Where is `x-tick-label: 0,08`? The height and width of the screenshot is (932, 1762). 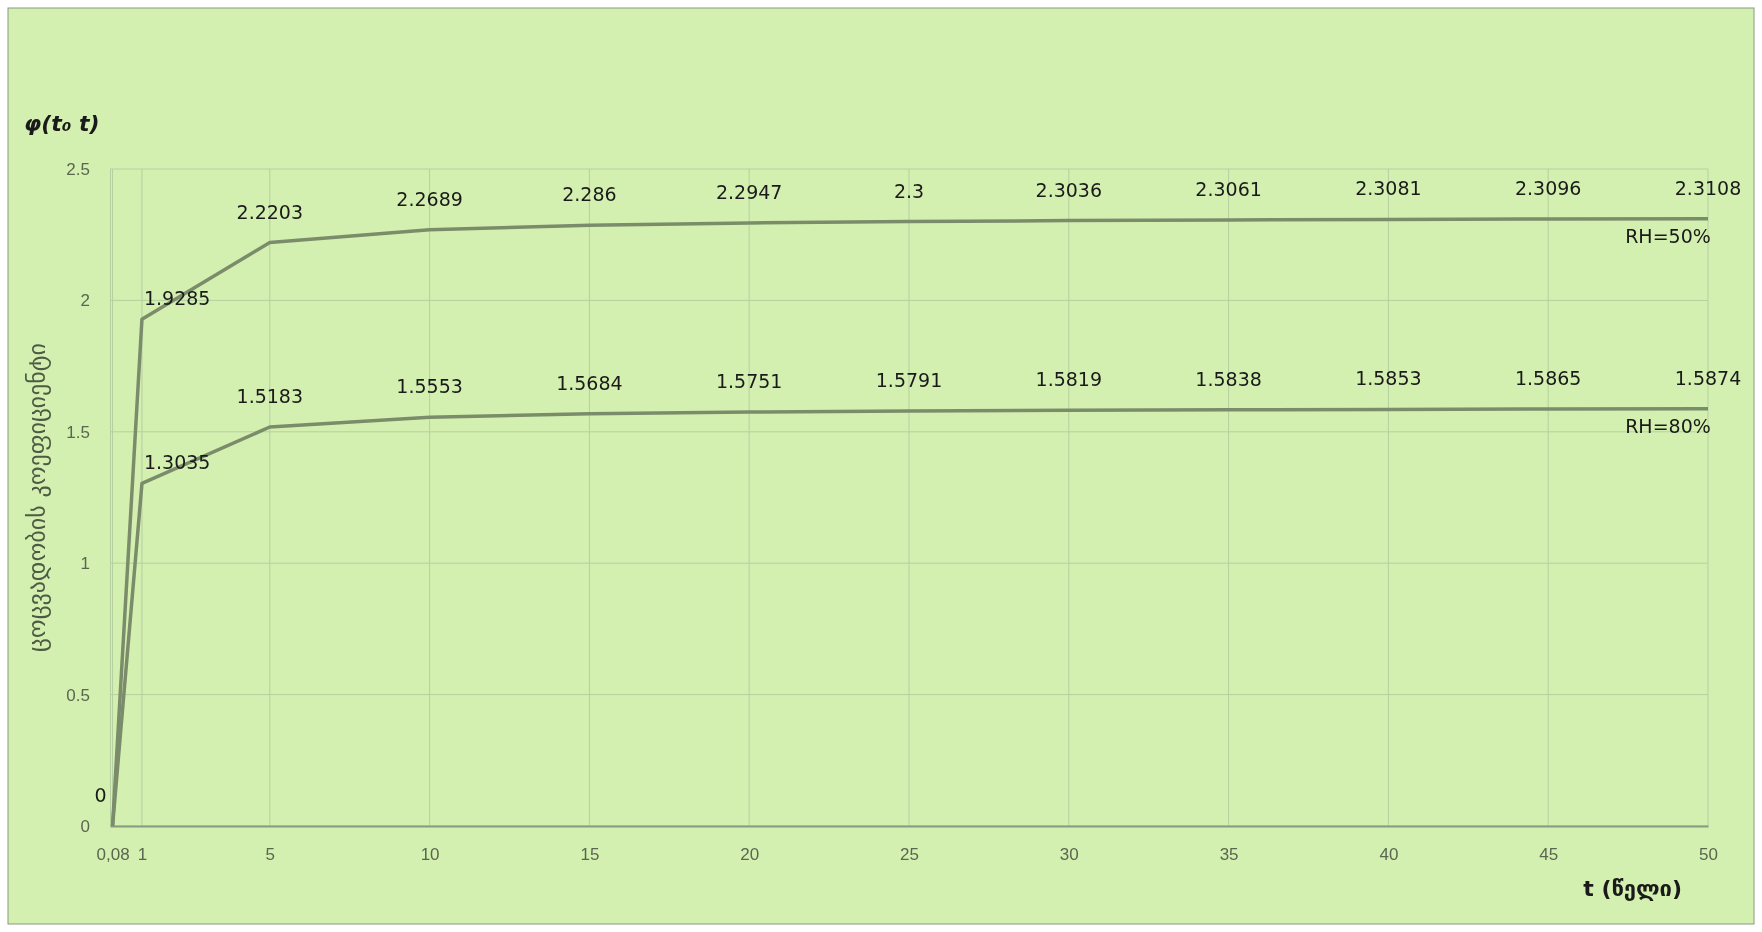 x-tick-label: 0,08 is located at coordinates (113, 855).